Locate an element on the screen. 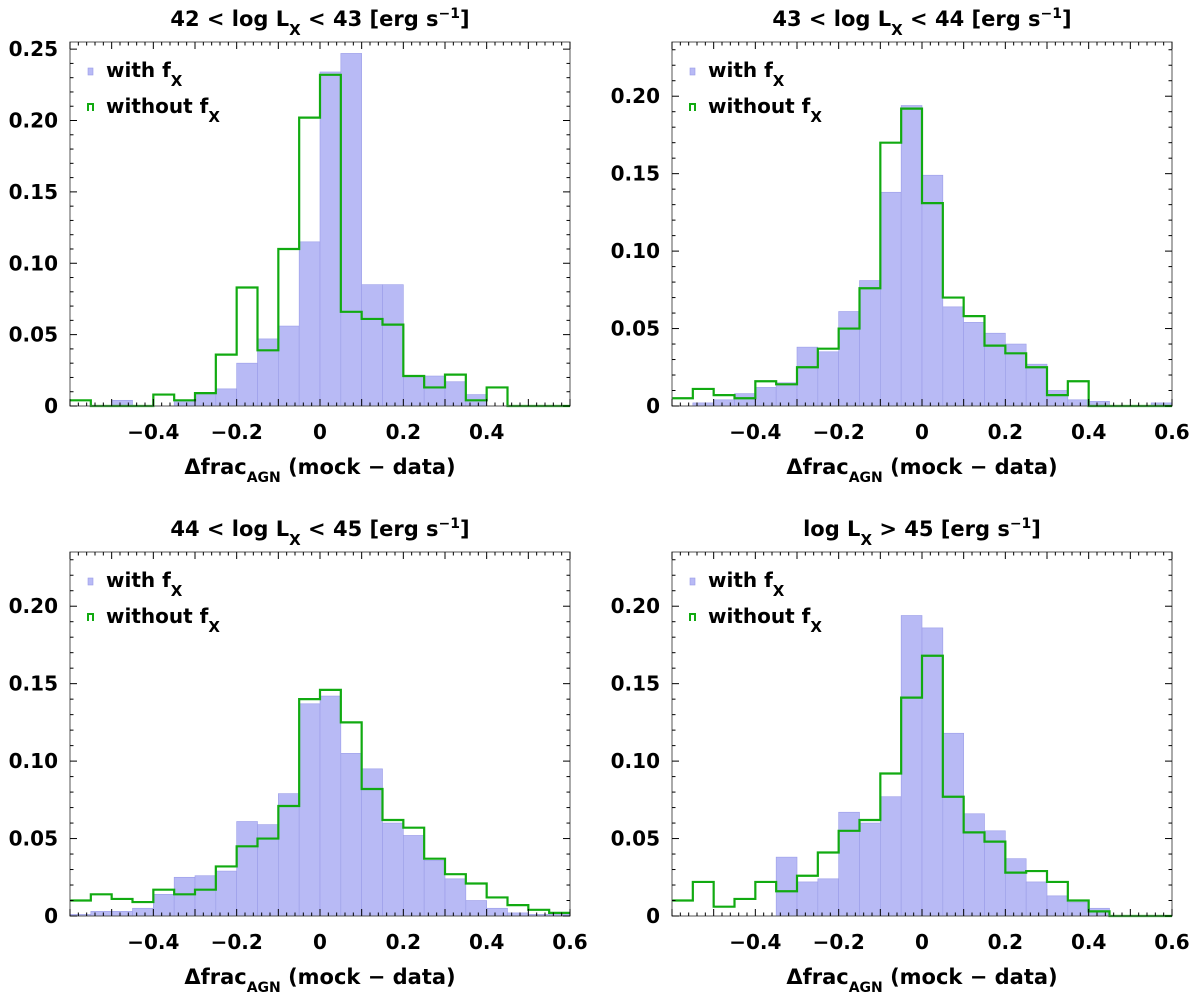 This screenshot has height=992, width=1200. y-tick-label: 0.25 is located at coordinates (33, 49).